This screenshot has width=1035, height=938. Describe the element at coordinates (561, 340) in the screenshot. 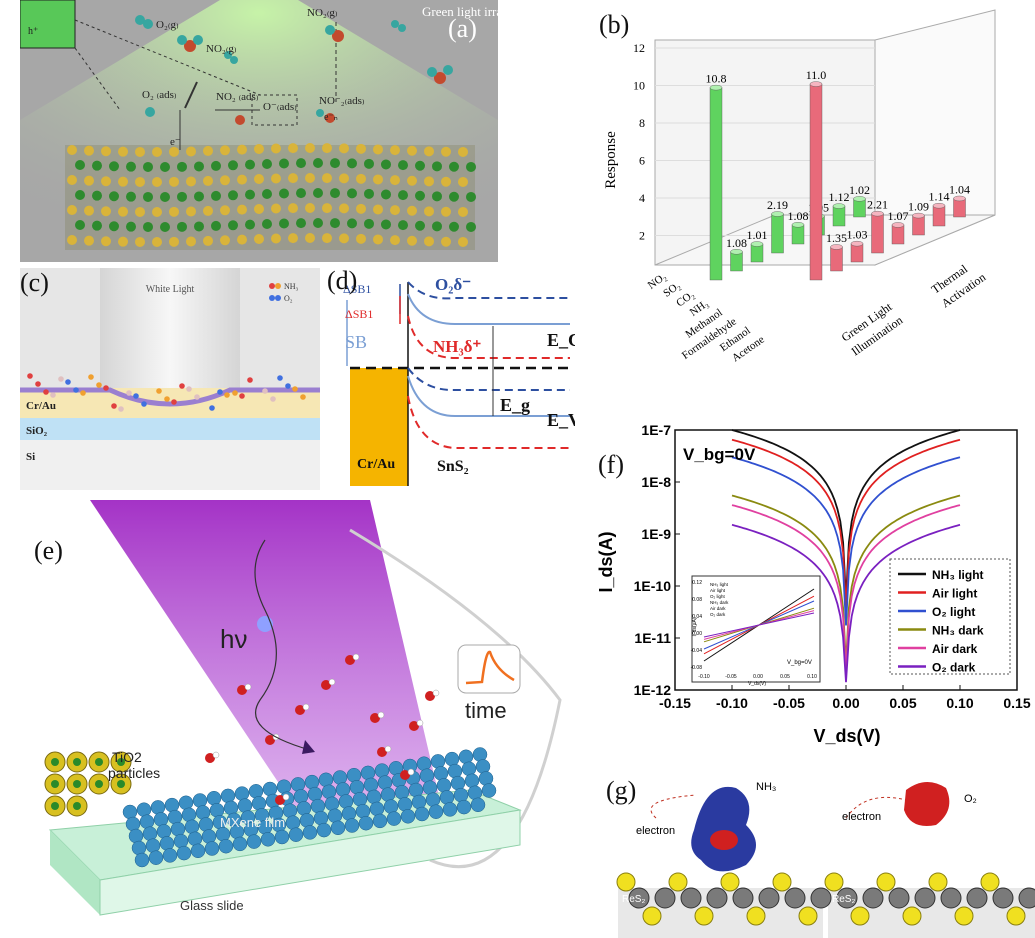

I see `ec-label: E_C` at that location.